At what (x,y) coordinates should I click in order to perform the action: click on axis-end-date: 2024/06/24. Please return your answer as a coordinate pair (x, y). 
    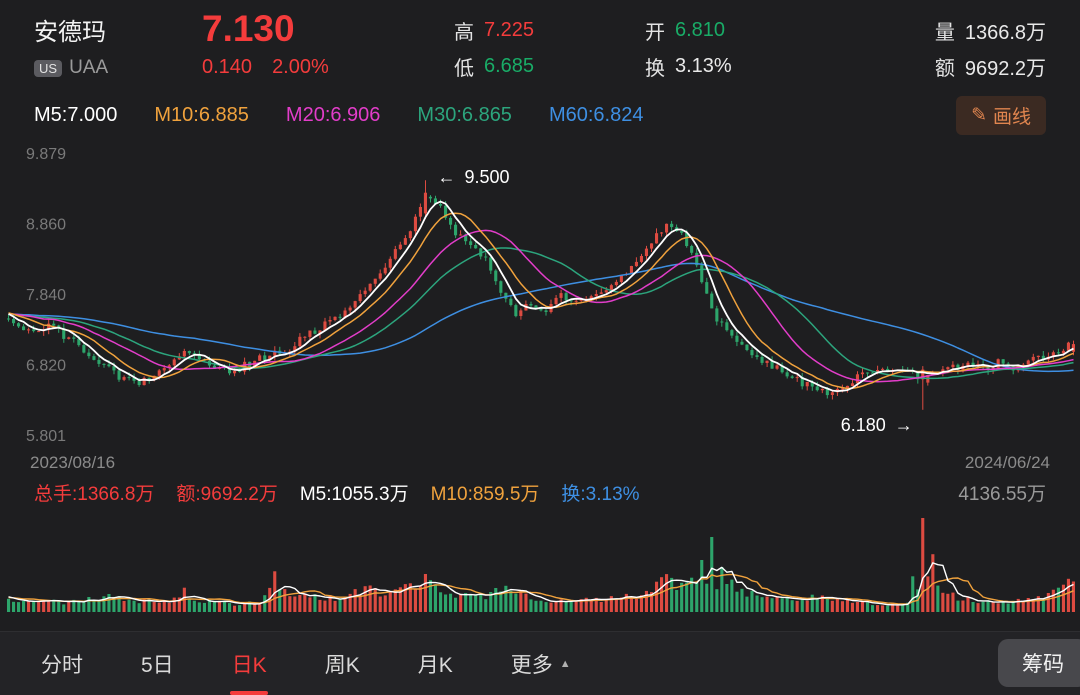
    Looking at the image, I should click on (1007, 462).